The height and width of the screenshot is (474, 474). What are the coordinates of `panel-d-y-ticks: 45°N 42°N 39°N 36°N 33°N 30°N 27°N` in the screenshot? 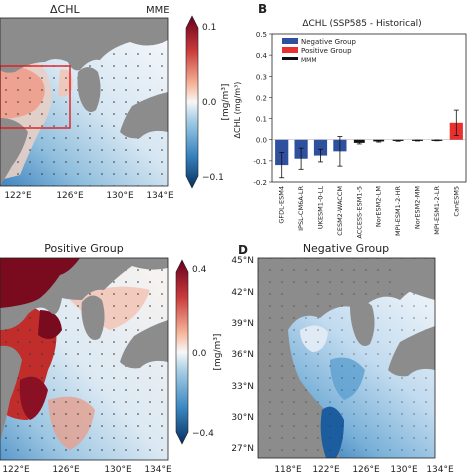 It's located at (242, 355).